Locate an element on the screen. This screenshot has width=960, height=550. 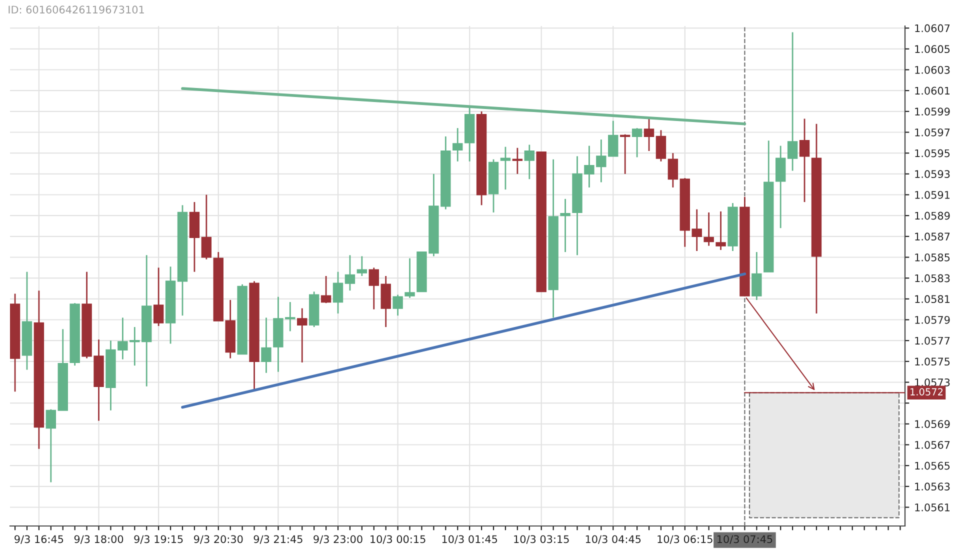
y-tick-label: 1.0575 is located at coordinates (932, 362).